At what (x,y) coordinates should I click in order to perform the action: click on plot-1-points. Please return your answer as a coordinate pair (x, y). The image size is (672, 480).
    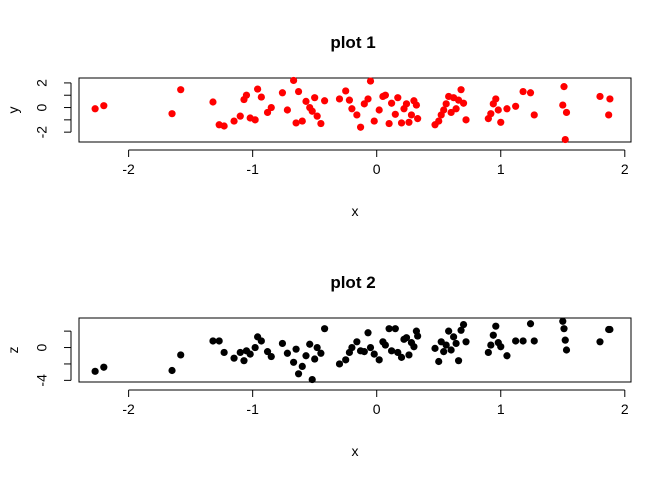
    Looking at the image, I should click on (352, 110).